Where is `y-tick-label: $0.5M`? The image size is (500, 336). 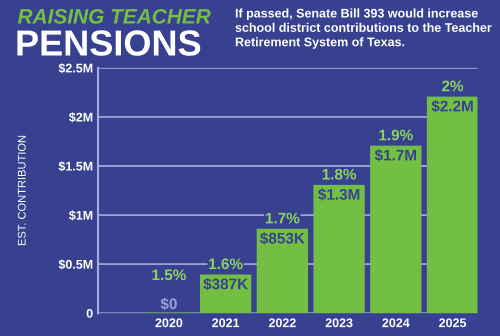
y-tick-label: $0.5M is located at coordinates (75, 264).